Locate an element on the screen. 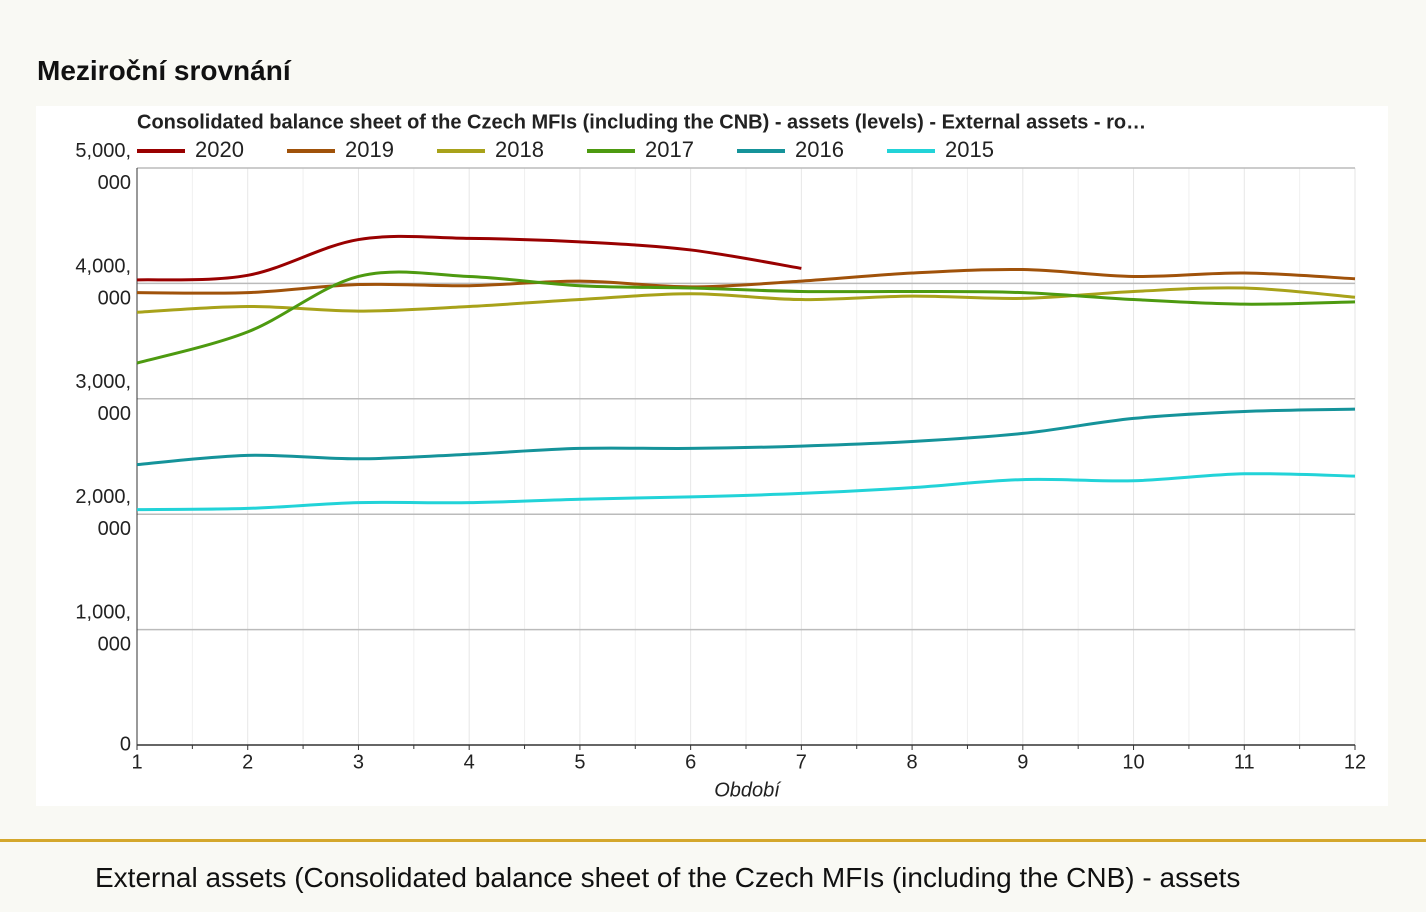 This screenshot has width=1426, height=912. x-tick-label: 12 is located at coordinates (1355, 762).